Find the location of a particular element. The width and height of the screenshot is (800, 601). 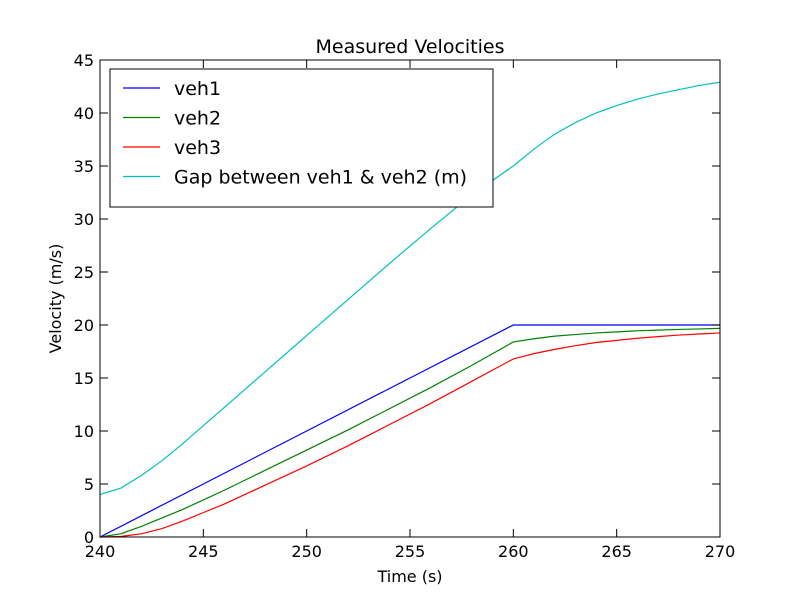

legend-label: veh1 is located at coordinates (197, 89).